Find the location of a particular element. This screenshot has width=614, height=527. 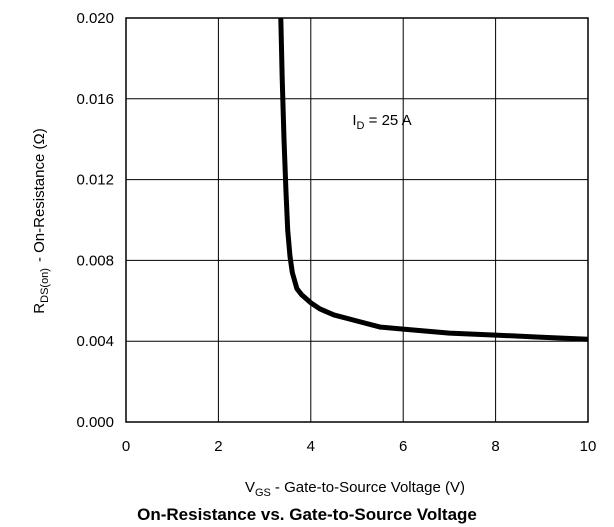

x-axis-symbol: V is located at coordinates (250, 487).